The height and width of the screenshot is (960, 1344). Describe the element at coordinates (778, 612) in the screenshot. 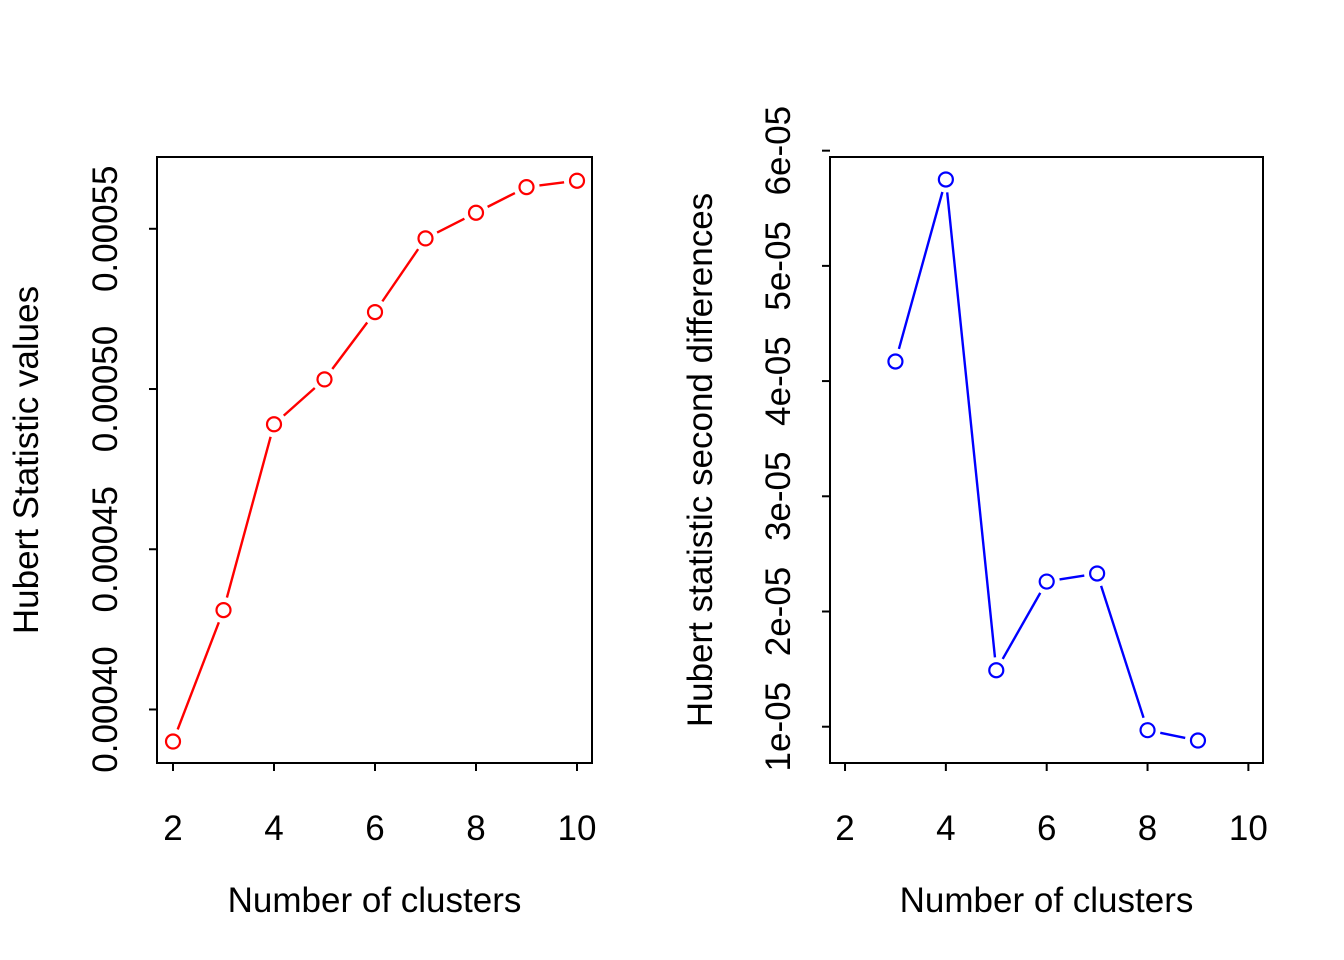

I see `y-tick-label: 2e-05` at that location.